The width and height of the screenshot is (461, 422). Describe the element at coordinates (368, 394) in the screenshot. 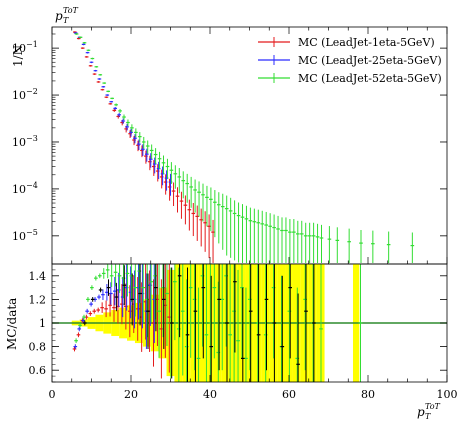

I see `x-tick-label: 80` at that location.